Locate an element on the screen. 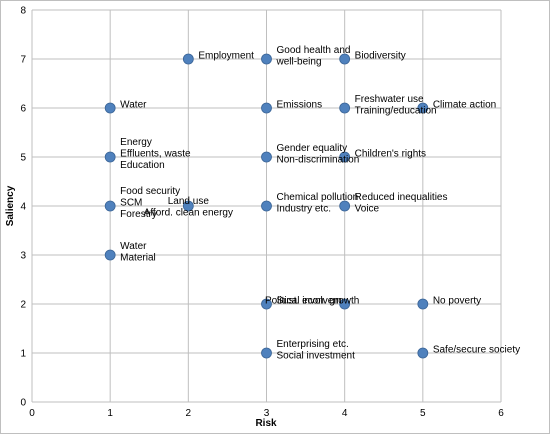 The width and height of the screenshot is (550, 434). point-label: Chemical pollution Industry etc. is located at coordinates (318, 203).